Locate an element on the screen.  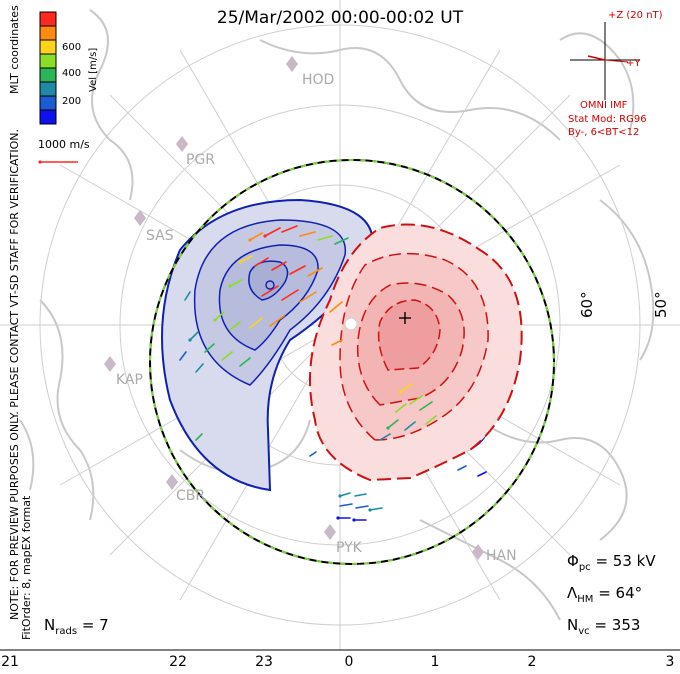
velocity-scale-label: 1000 m/s is located at coordinates (64, 144).